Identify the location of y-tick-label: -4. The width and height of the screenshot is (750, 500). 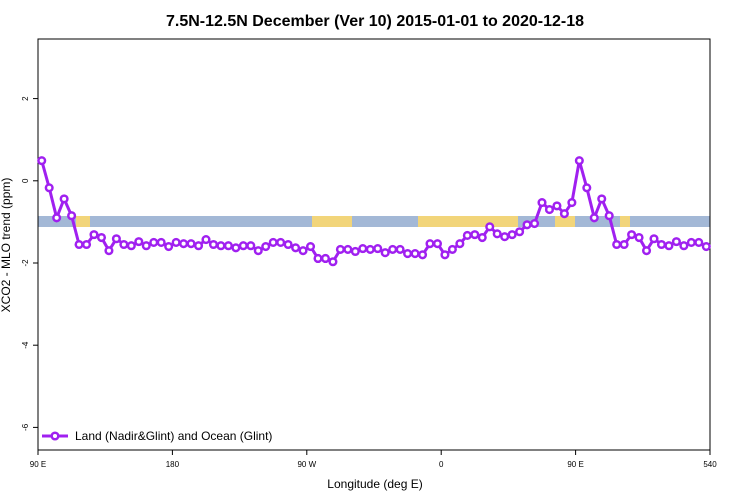
(25, 345).